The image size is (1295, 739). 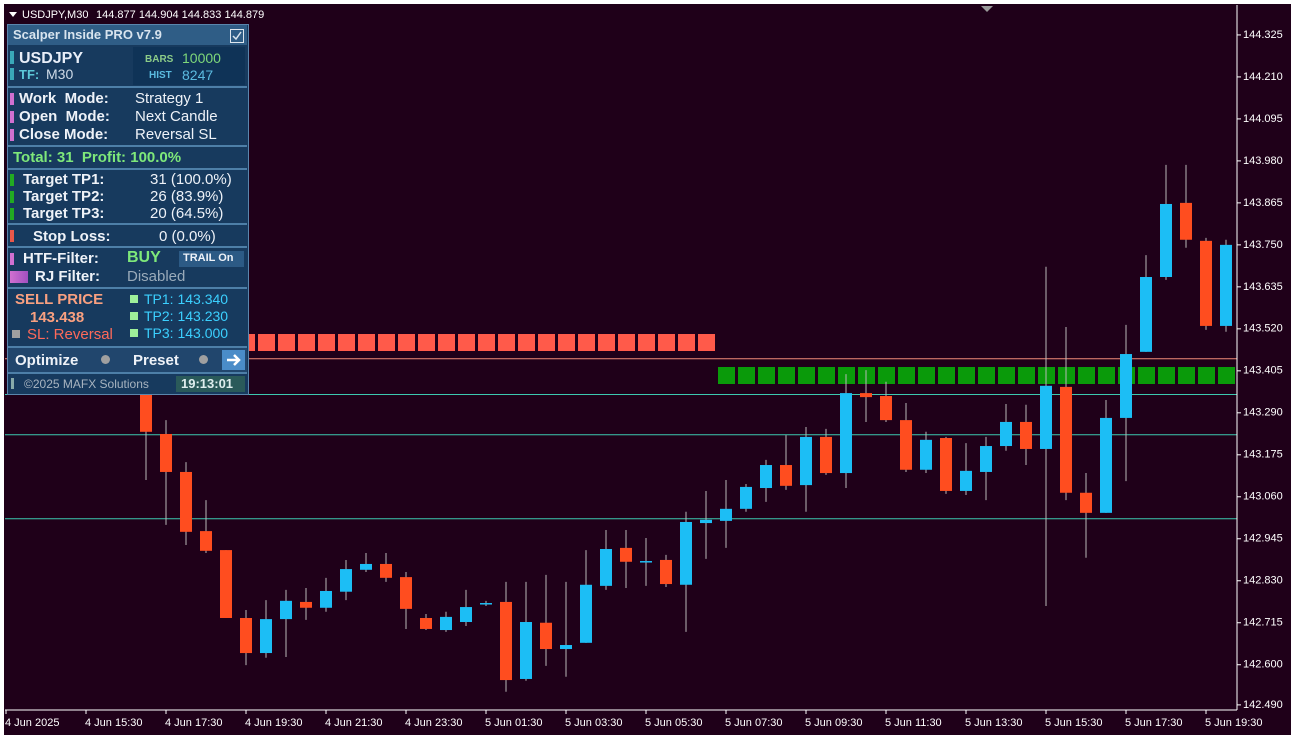 I want to click on x-tick-label: 5 Jun 13:30, so click(x=994, y=723).